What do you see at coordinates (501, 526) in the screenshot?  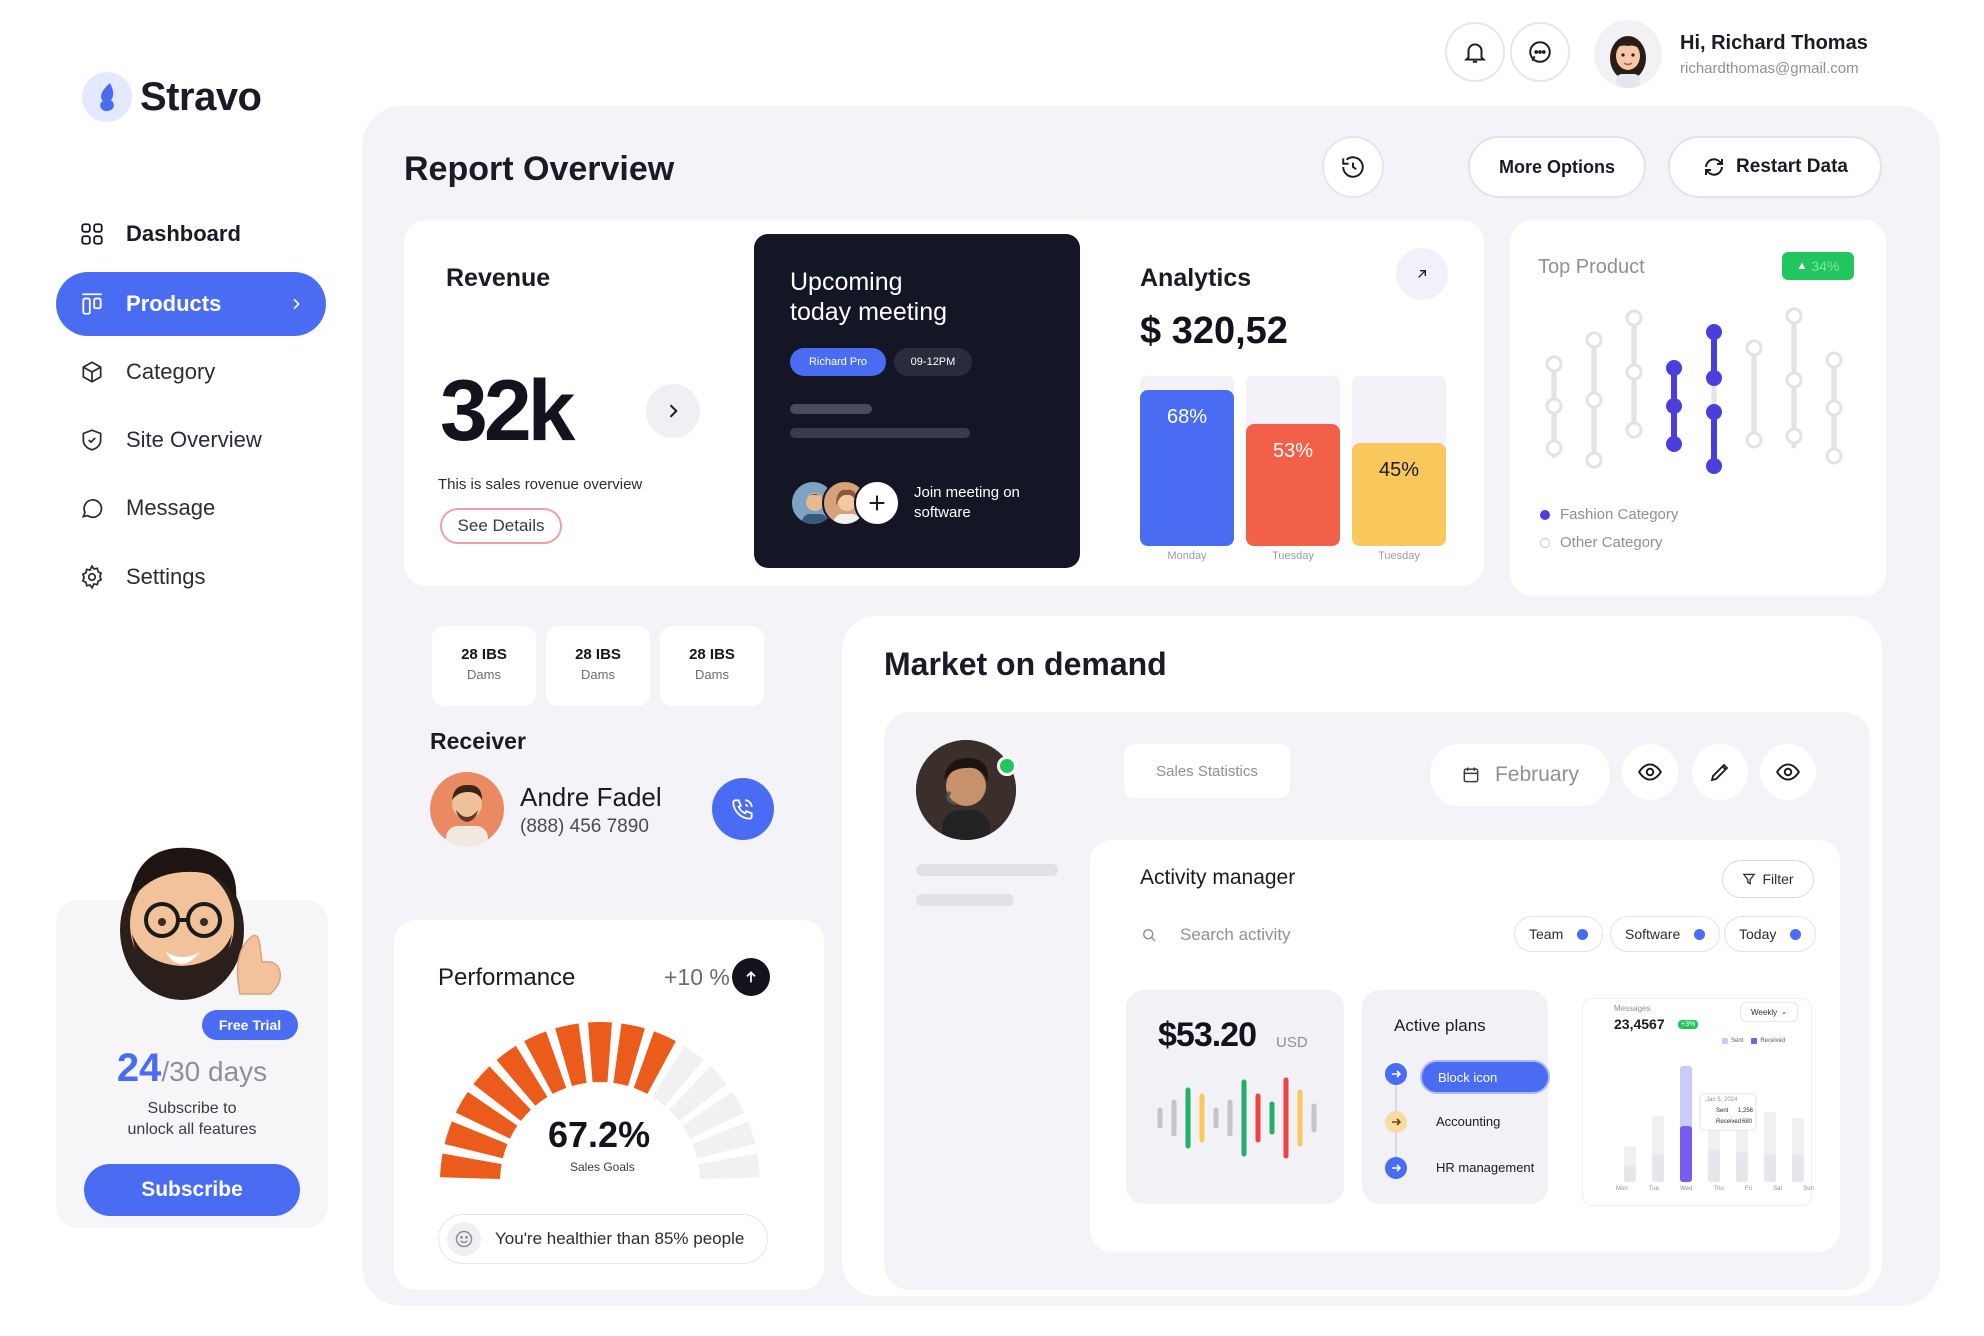 I see `see-details-button: See Details` at bounding box center [501, 526].